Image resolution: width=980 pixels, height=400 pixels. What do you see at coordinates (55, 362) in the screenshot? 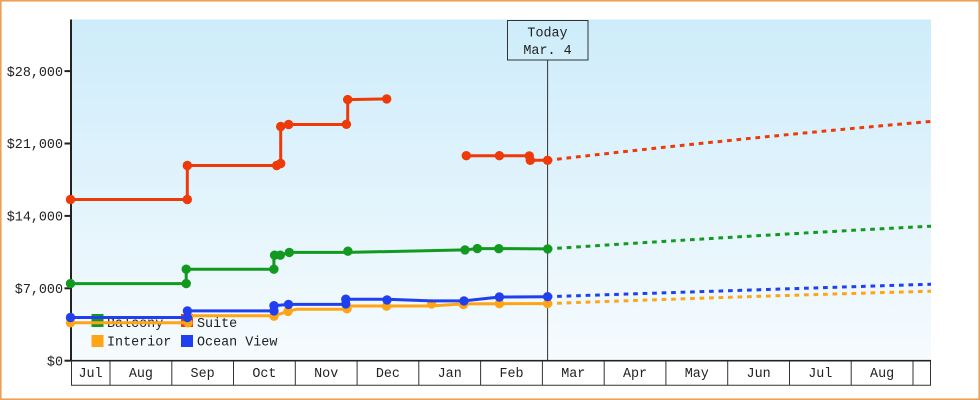
I see `svg-text: $0` at bounding box center [55, 362].